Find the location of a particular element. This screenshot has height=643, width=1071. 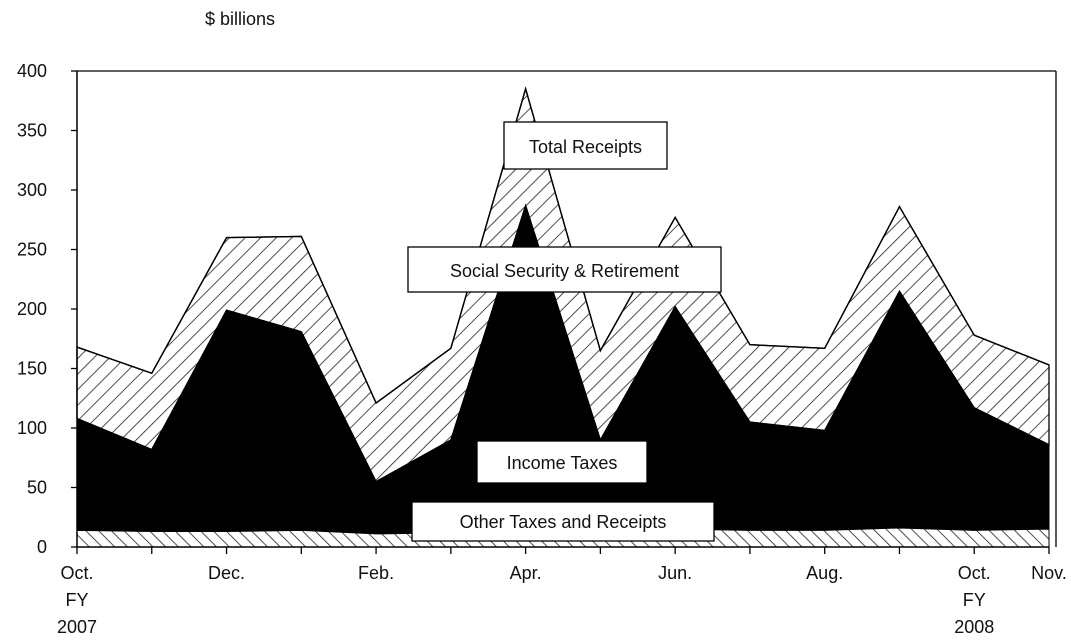

y-tick-label: 300 is located at coordinates (32, 190).